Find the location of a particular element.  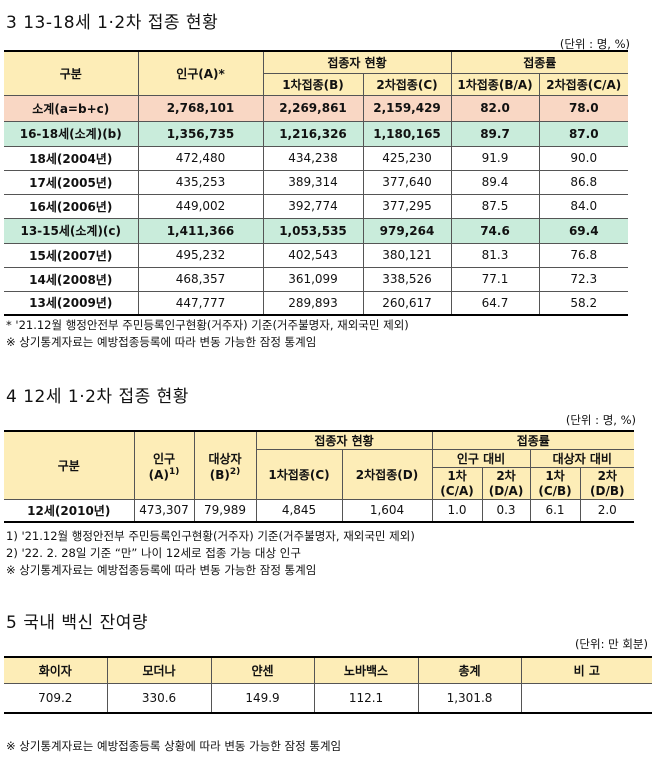

rate-first-cell: 87.5 is located at coordinates (495, 206).